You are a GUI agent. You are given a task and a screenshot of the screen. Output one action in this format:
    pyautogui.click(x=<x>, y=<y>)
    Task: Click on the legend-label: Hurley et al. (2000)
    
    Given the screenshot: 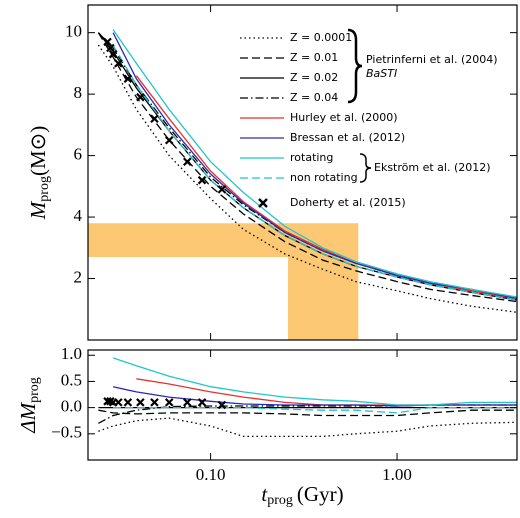 What is the action you would take?
    pyautogui.click(x=344, y=117)
    